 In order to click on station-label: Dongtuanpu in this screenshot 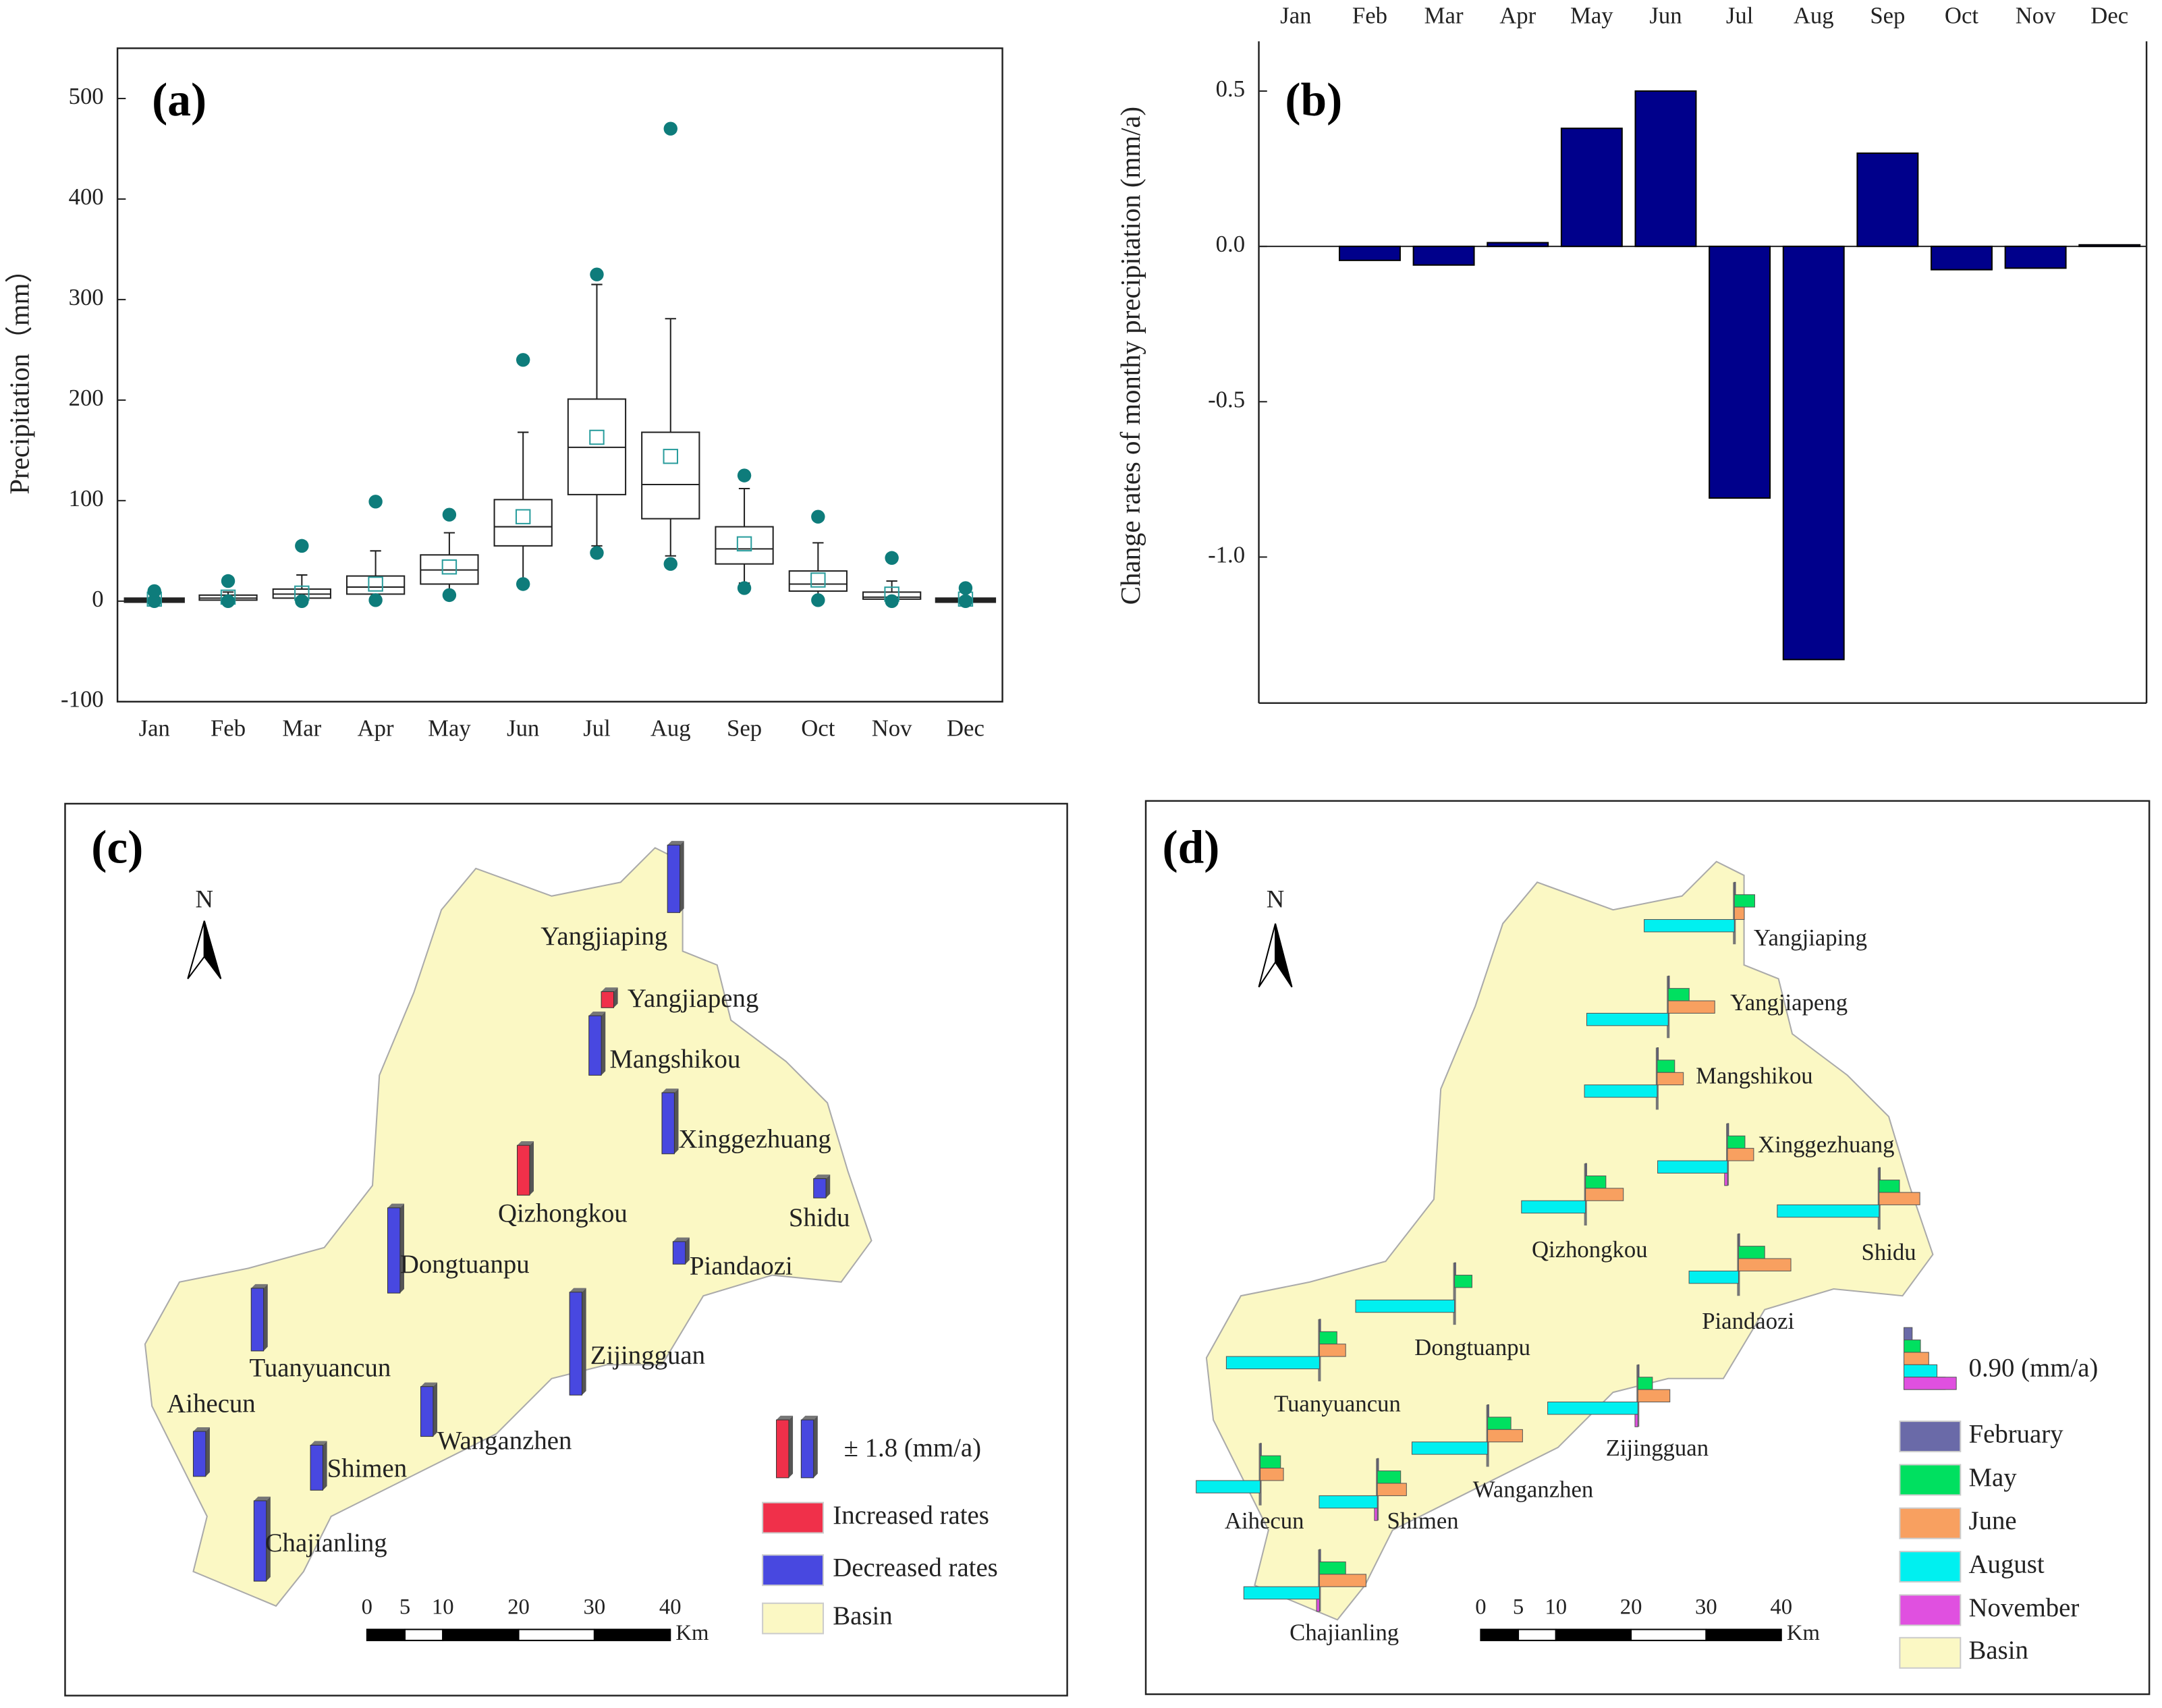, I will do `click(1472, 1347)`.